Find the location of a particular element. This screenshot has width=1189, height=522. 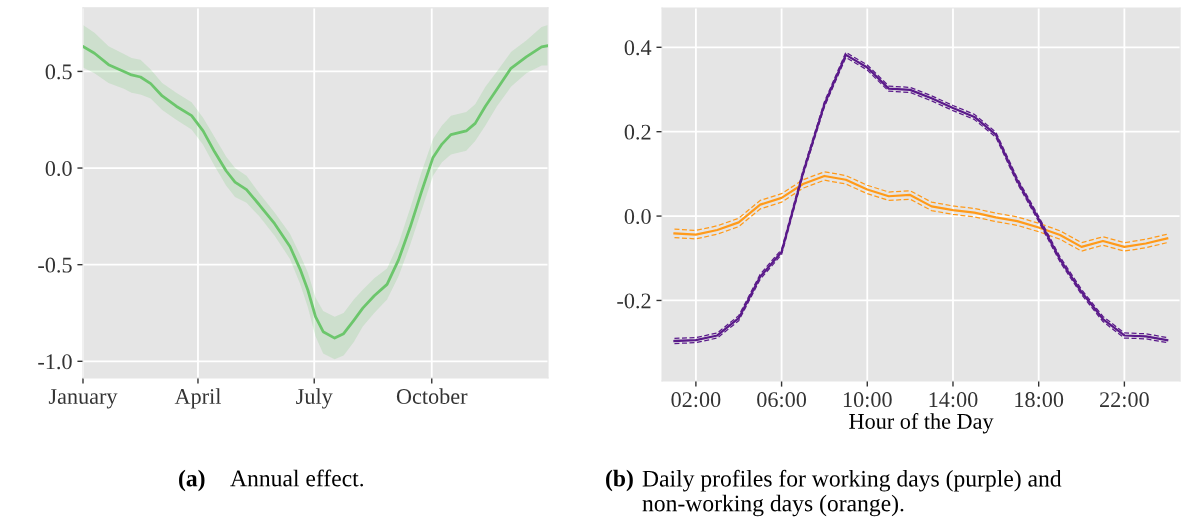

text: Annual effect. is located at coordinates (297, 478).